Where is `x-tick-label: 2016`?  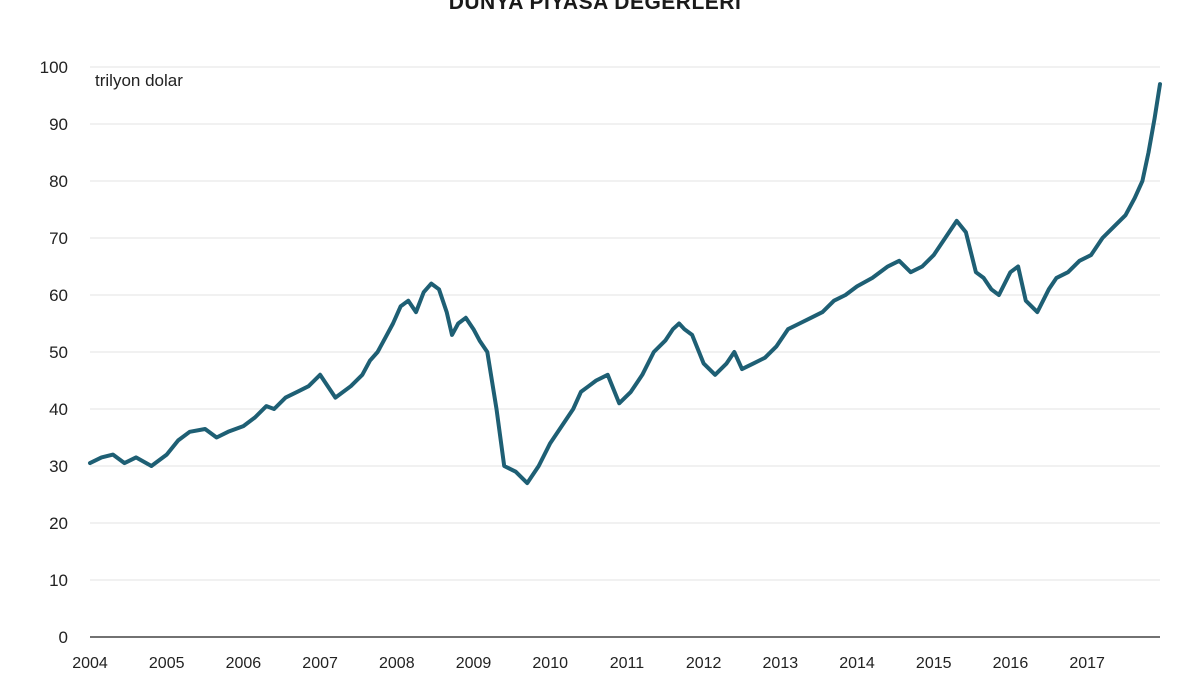 x-tick-label: 2016 is located at coordinates (1011, 663).